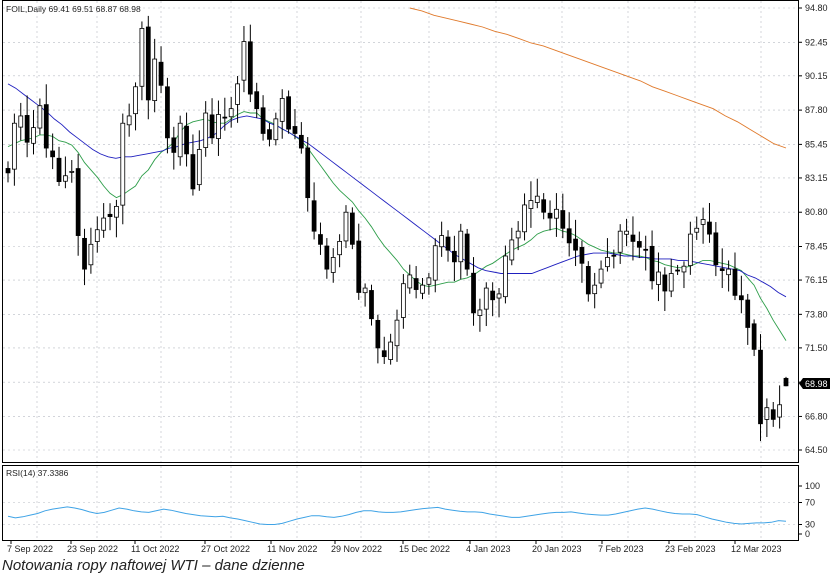 The width and height of the screenshot is (830, 581). Describe the element at coordinates (816, 144) in the screenshot. I see `y-tick-label: 85.45` at that location.